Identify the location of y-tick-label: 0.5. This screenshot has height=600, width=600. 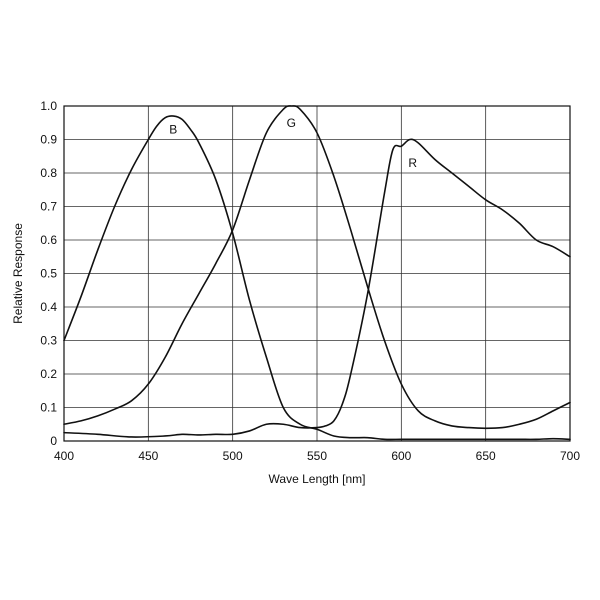
(48, 274).